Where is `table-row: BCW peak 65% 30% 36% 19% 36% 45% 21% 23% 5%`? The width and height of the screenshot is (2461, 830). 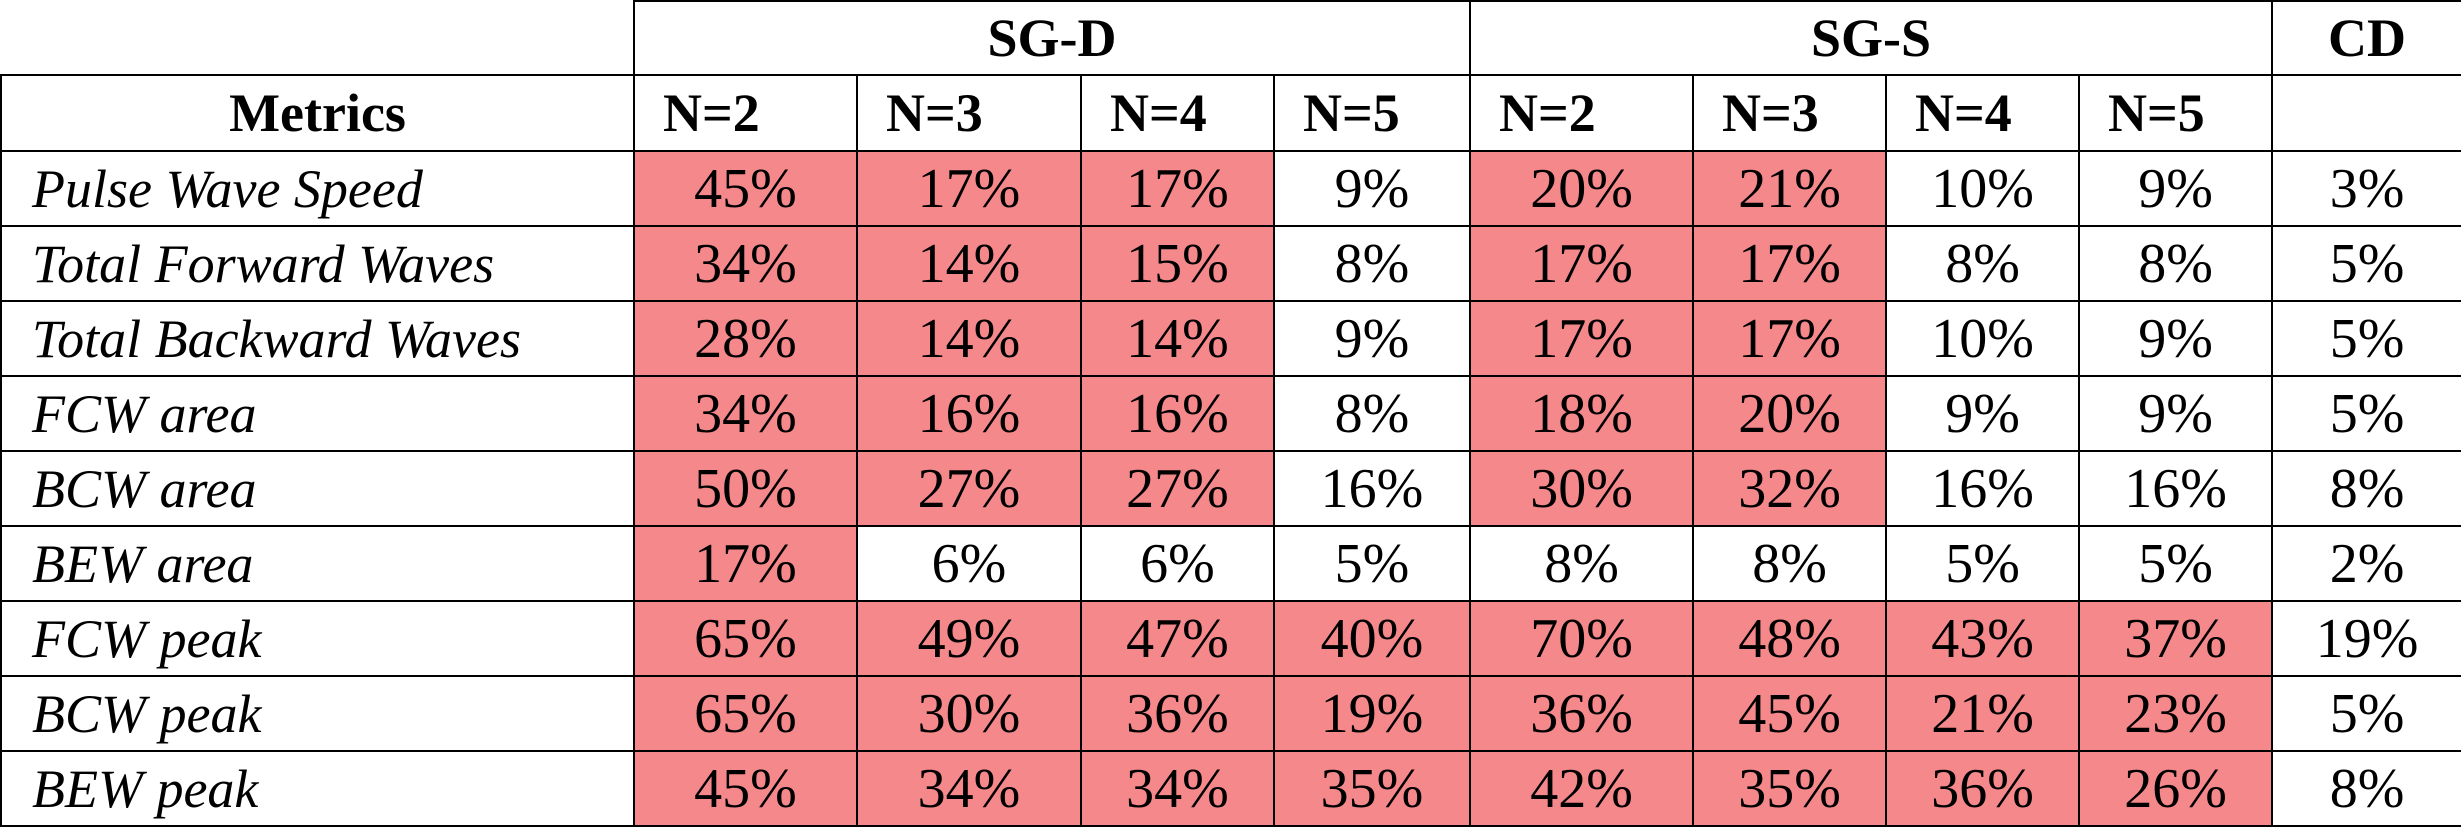 table-row: BCW peak 65% 30% 36% 19% 36% 45% 21% 23% 5% is located at coordinates (1230, 713).